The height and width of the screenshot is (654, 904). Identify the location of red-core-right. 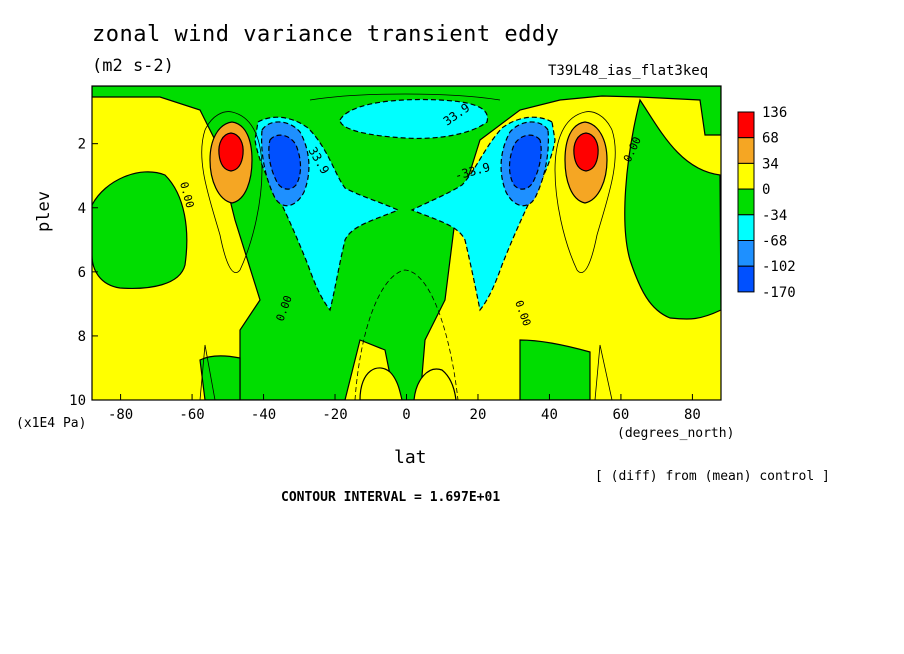
(586, 152).